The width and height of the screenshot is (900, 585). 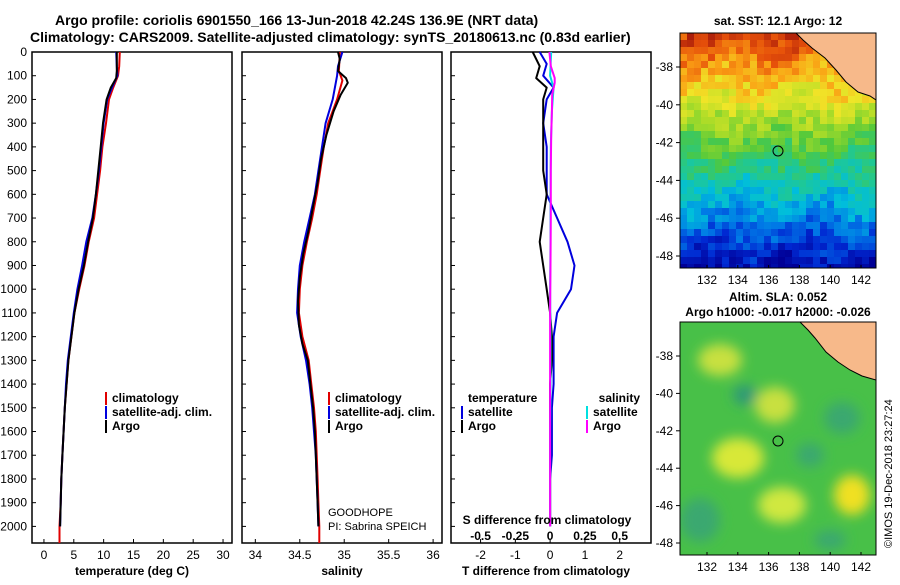 I want to click on lon-tick-label: 142, so click(x=861, y=280).